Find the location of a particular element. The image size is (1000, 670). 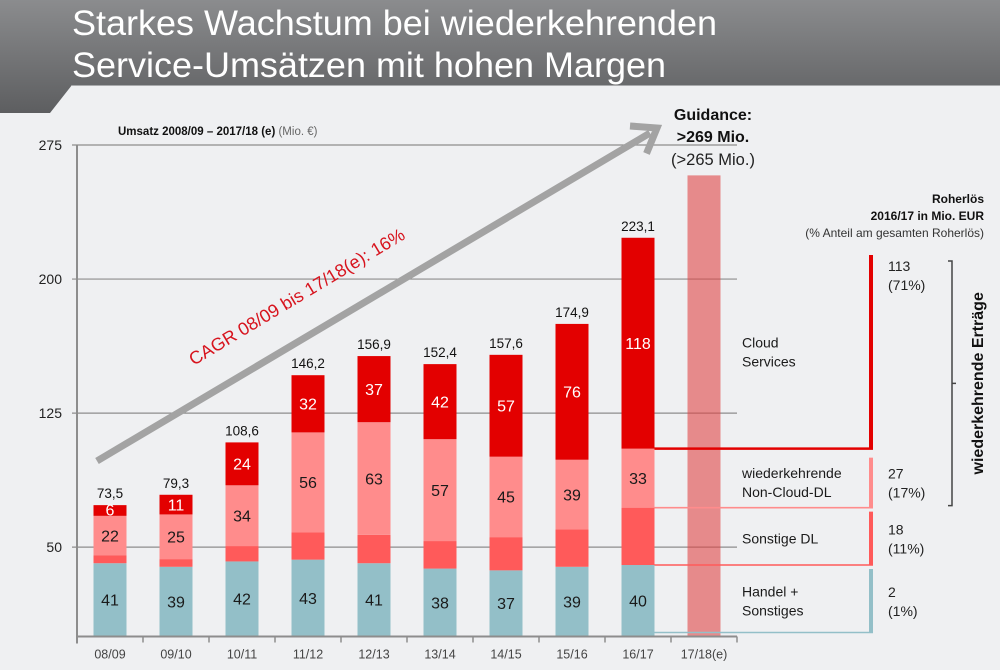

legend-label: wiederkehrende is located at coordinates (791, 473).